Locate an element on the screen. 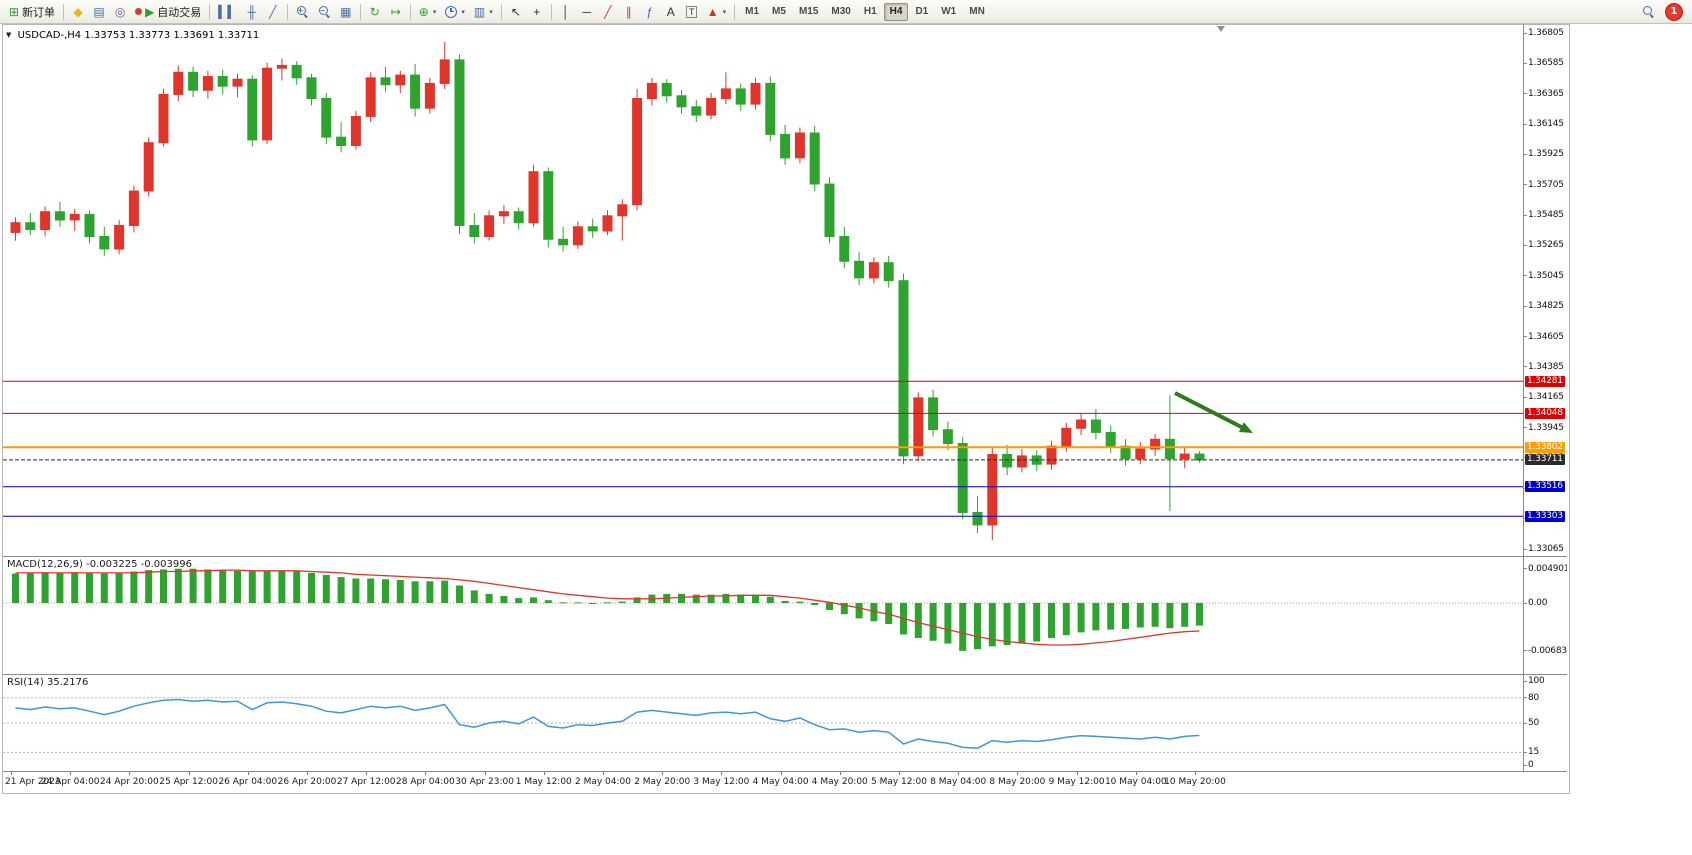 The width and height of the screenshot is (1692, 855). time-label: 3 May 12:00 is located at coordinates (721, 782).